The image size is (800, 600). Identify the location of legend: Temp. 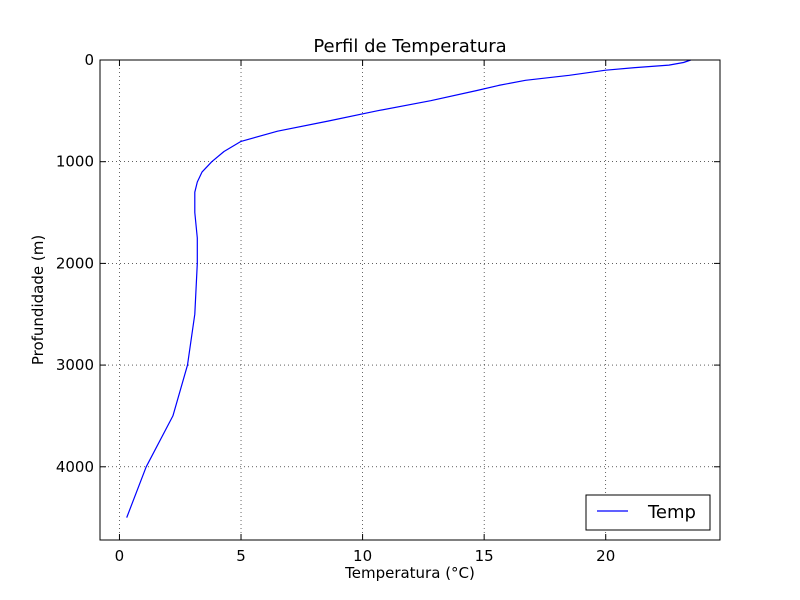
(648, 512).